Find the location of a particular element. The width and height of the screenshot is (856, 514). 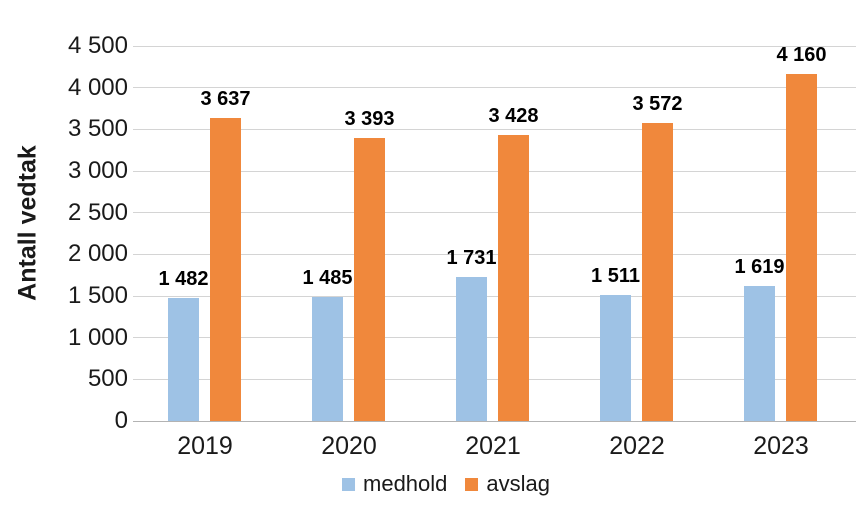

y-tick-label: 3 500 is located at coordinates (97, 129).